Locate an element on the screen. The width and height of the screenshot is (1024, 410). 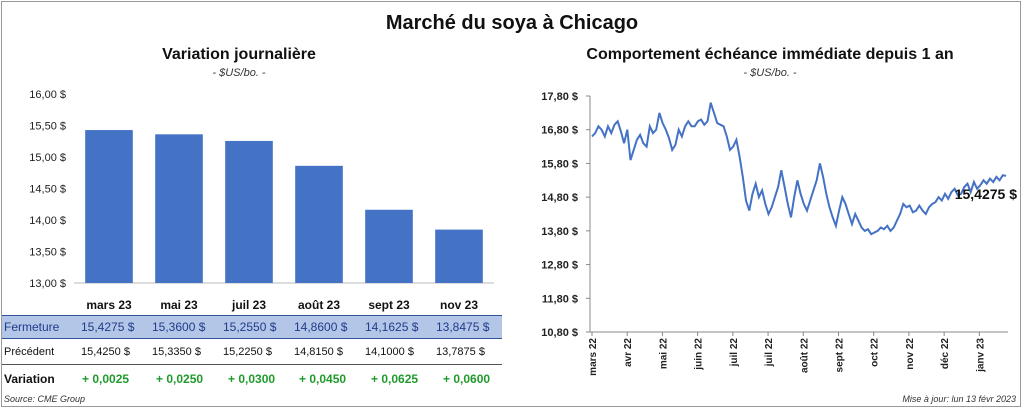
table-cell: + 0,0300 is located at coordinates (252, 379).